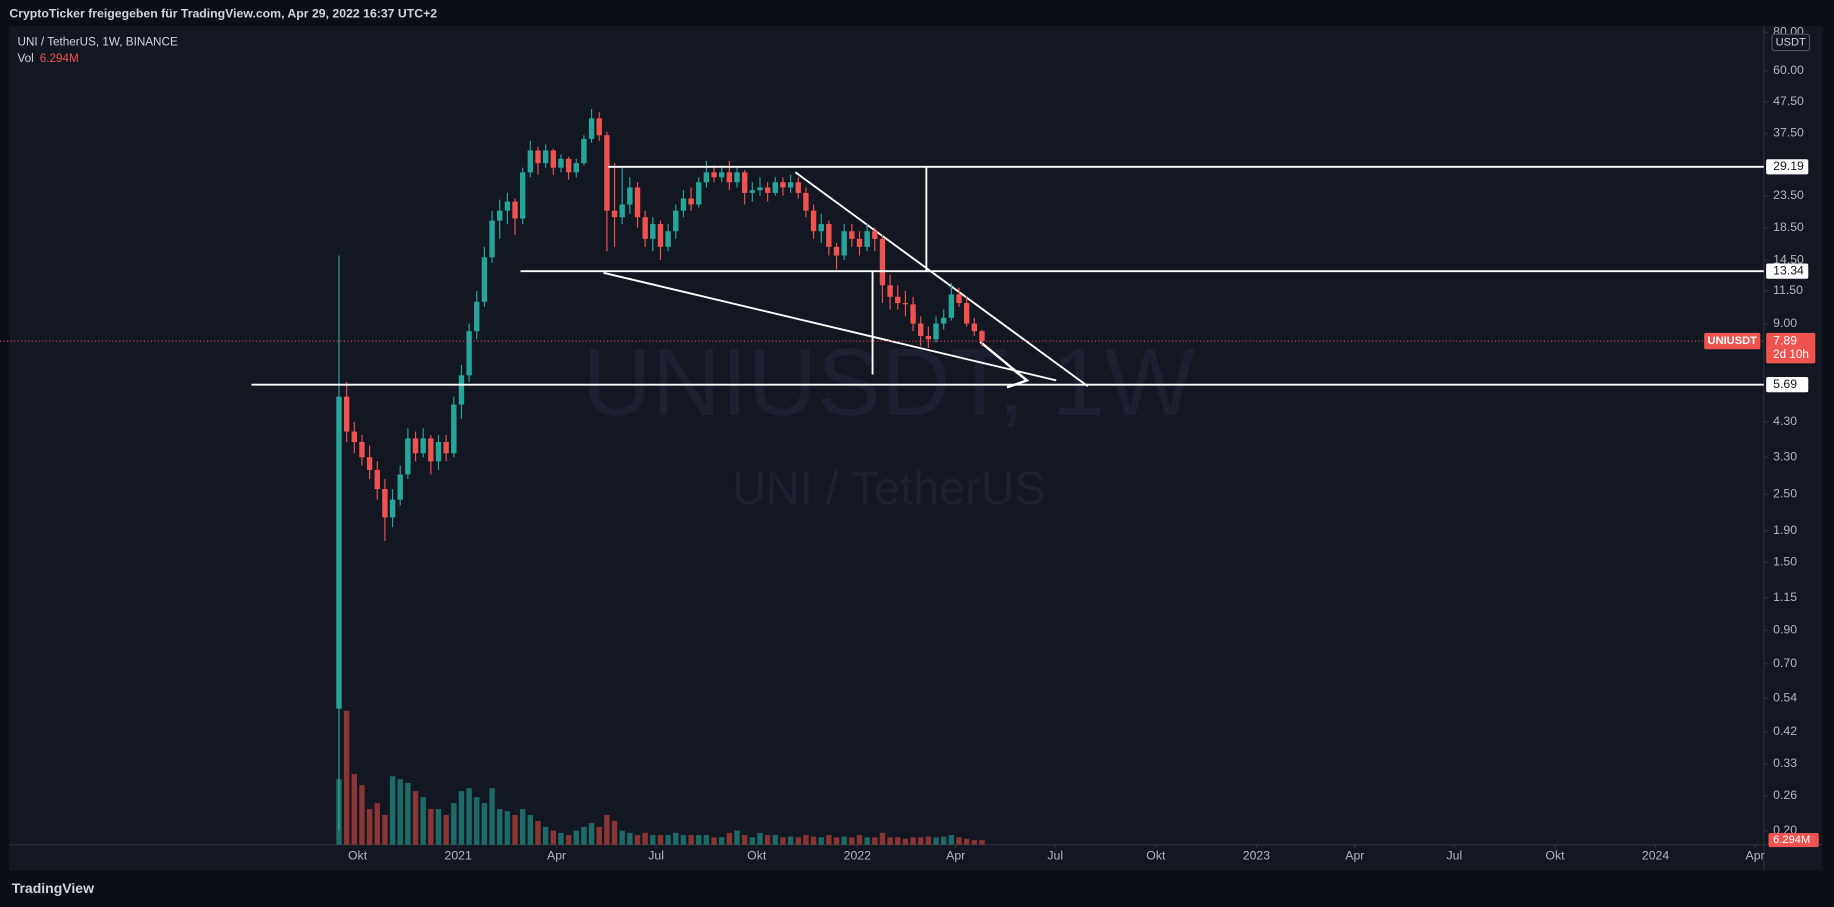 The image size is (1834, 907). I want to click on y-tick-label: 47.50, so click(1788, 101).